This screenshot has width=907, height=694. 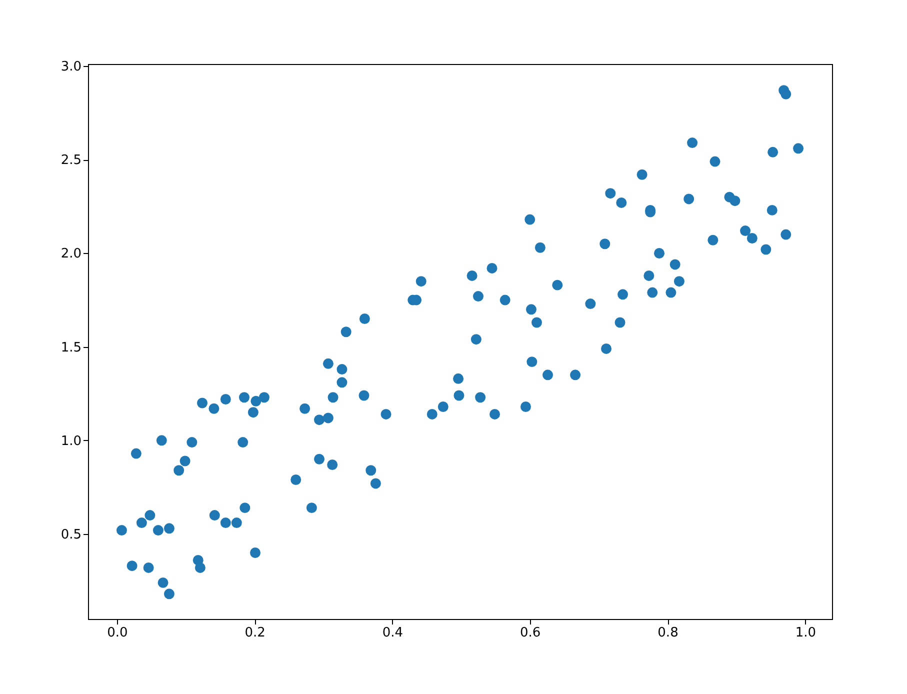 What do you see at coordinates (117, 633) in the screenshot?
I see `x-tick-label: 0.0` at bounding box center [117, 633].